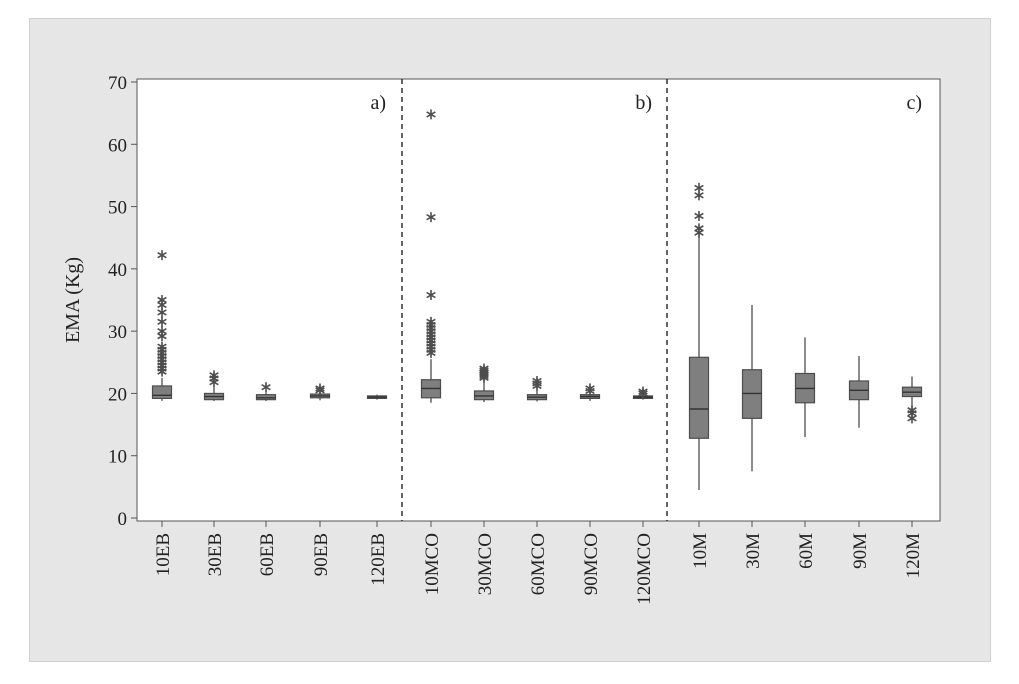  I want to click on box-10EB, so click(162, 325).